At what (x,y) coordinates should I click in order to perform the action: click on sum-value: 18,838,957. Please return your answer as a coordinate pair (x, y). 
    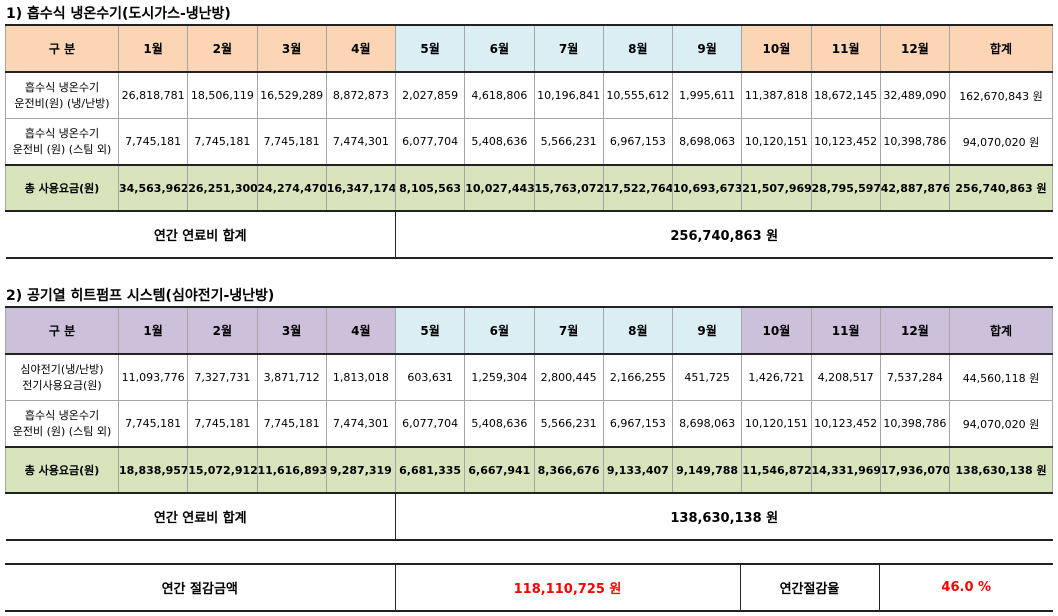
    Looking at the image, I should click on (153, 470).